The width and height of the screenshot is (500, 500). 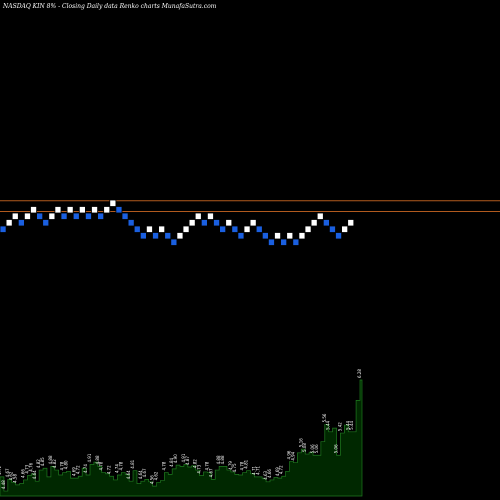 I want to click on data-label: 4.90, so click(x=175, y=458).